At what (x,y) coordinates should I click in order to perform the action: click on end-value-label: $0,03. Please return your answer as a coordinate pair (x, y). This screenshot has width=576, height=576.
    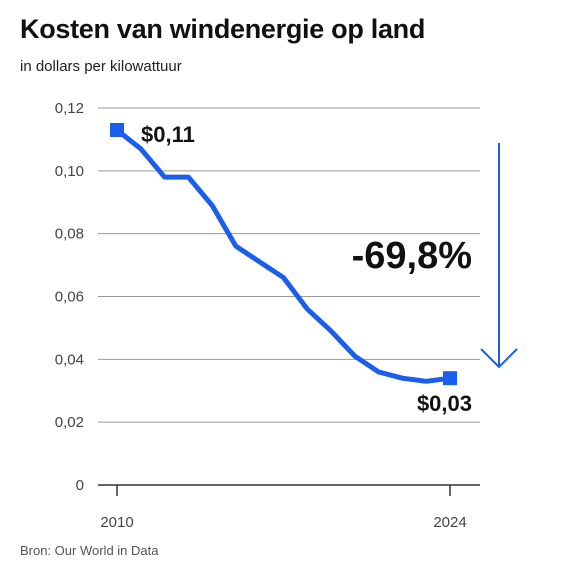
    Looking at the image, I should click on (444, 403).